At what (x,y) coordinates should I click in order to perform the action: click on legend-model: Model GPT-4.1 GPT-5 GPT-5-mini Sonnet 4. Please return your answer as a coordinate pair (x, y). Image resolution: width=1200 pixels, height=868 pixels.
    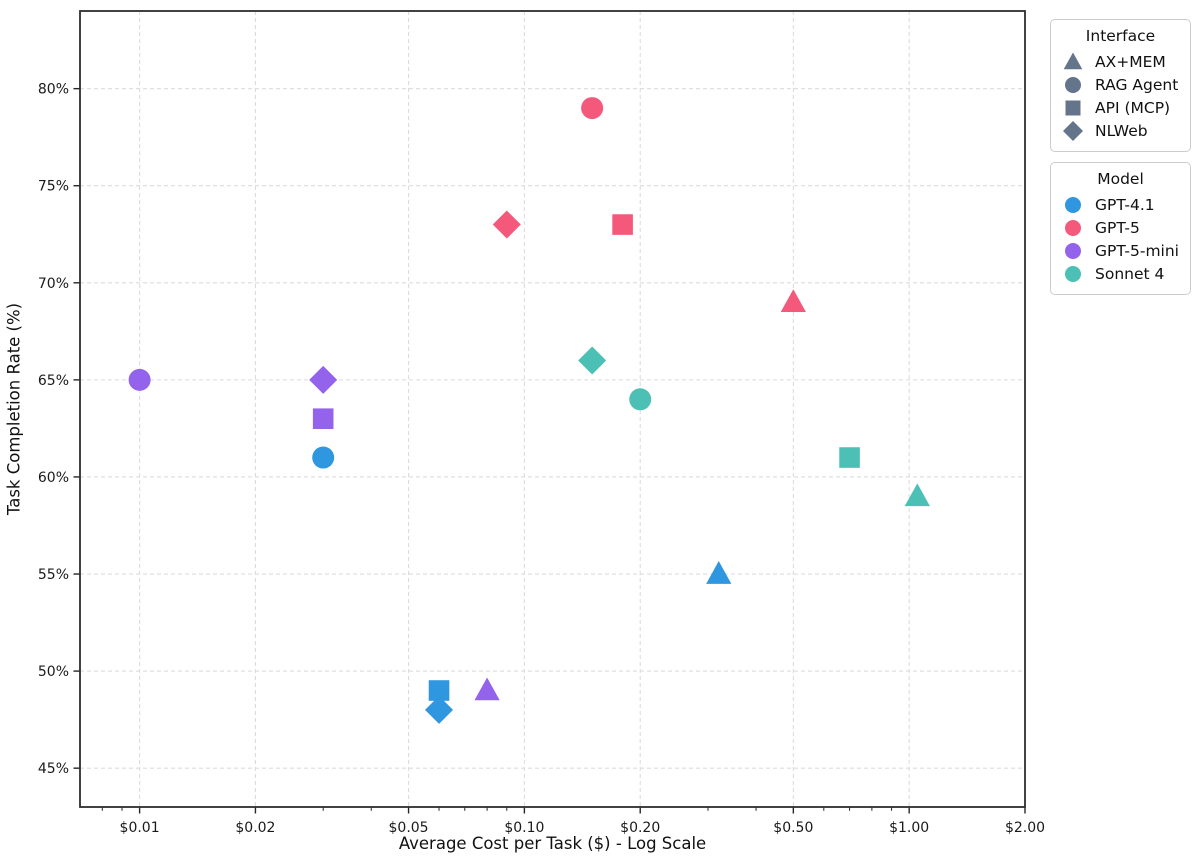
    Looking at the image, I should click on (1120, 228).